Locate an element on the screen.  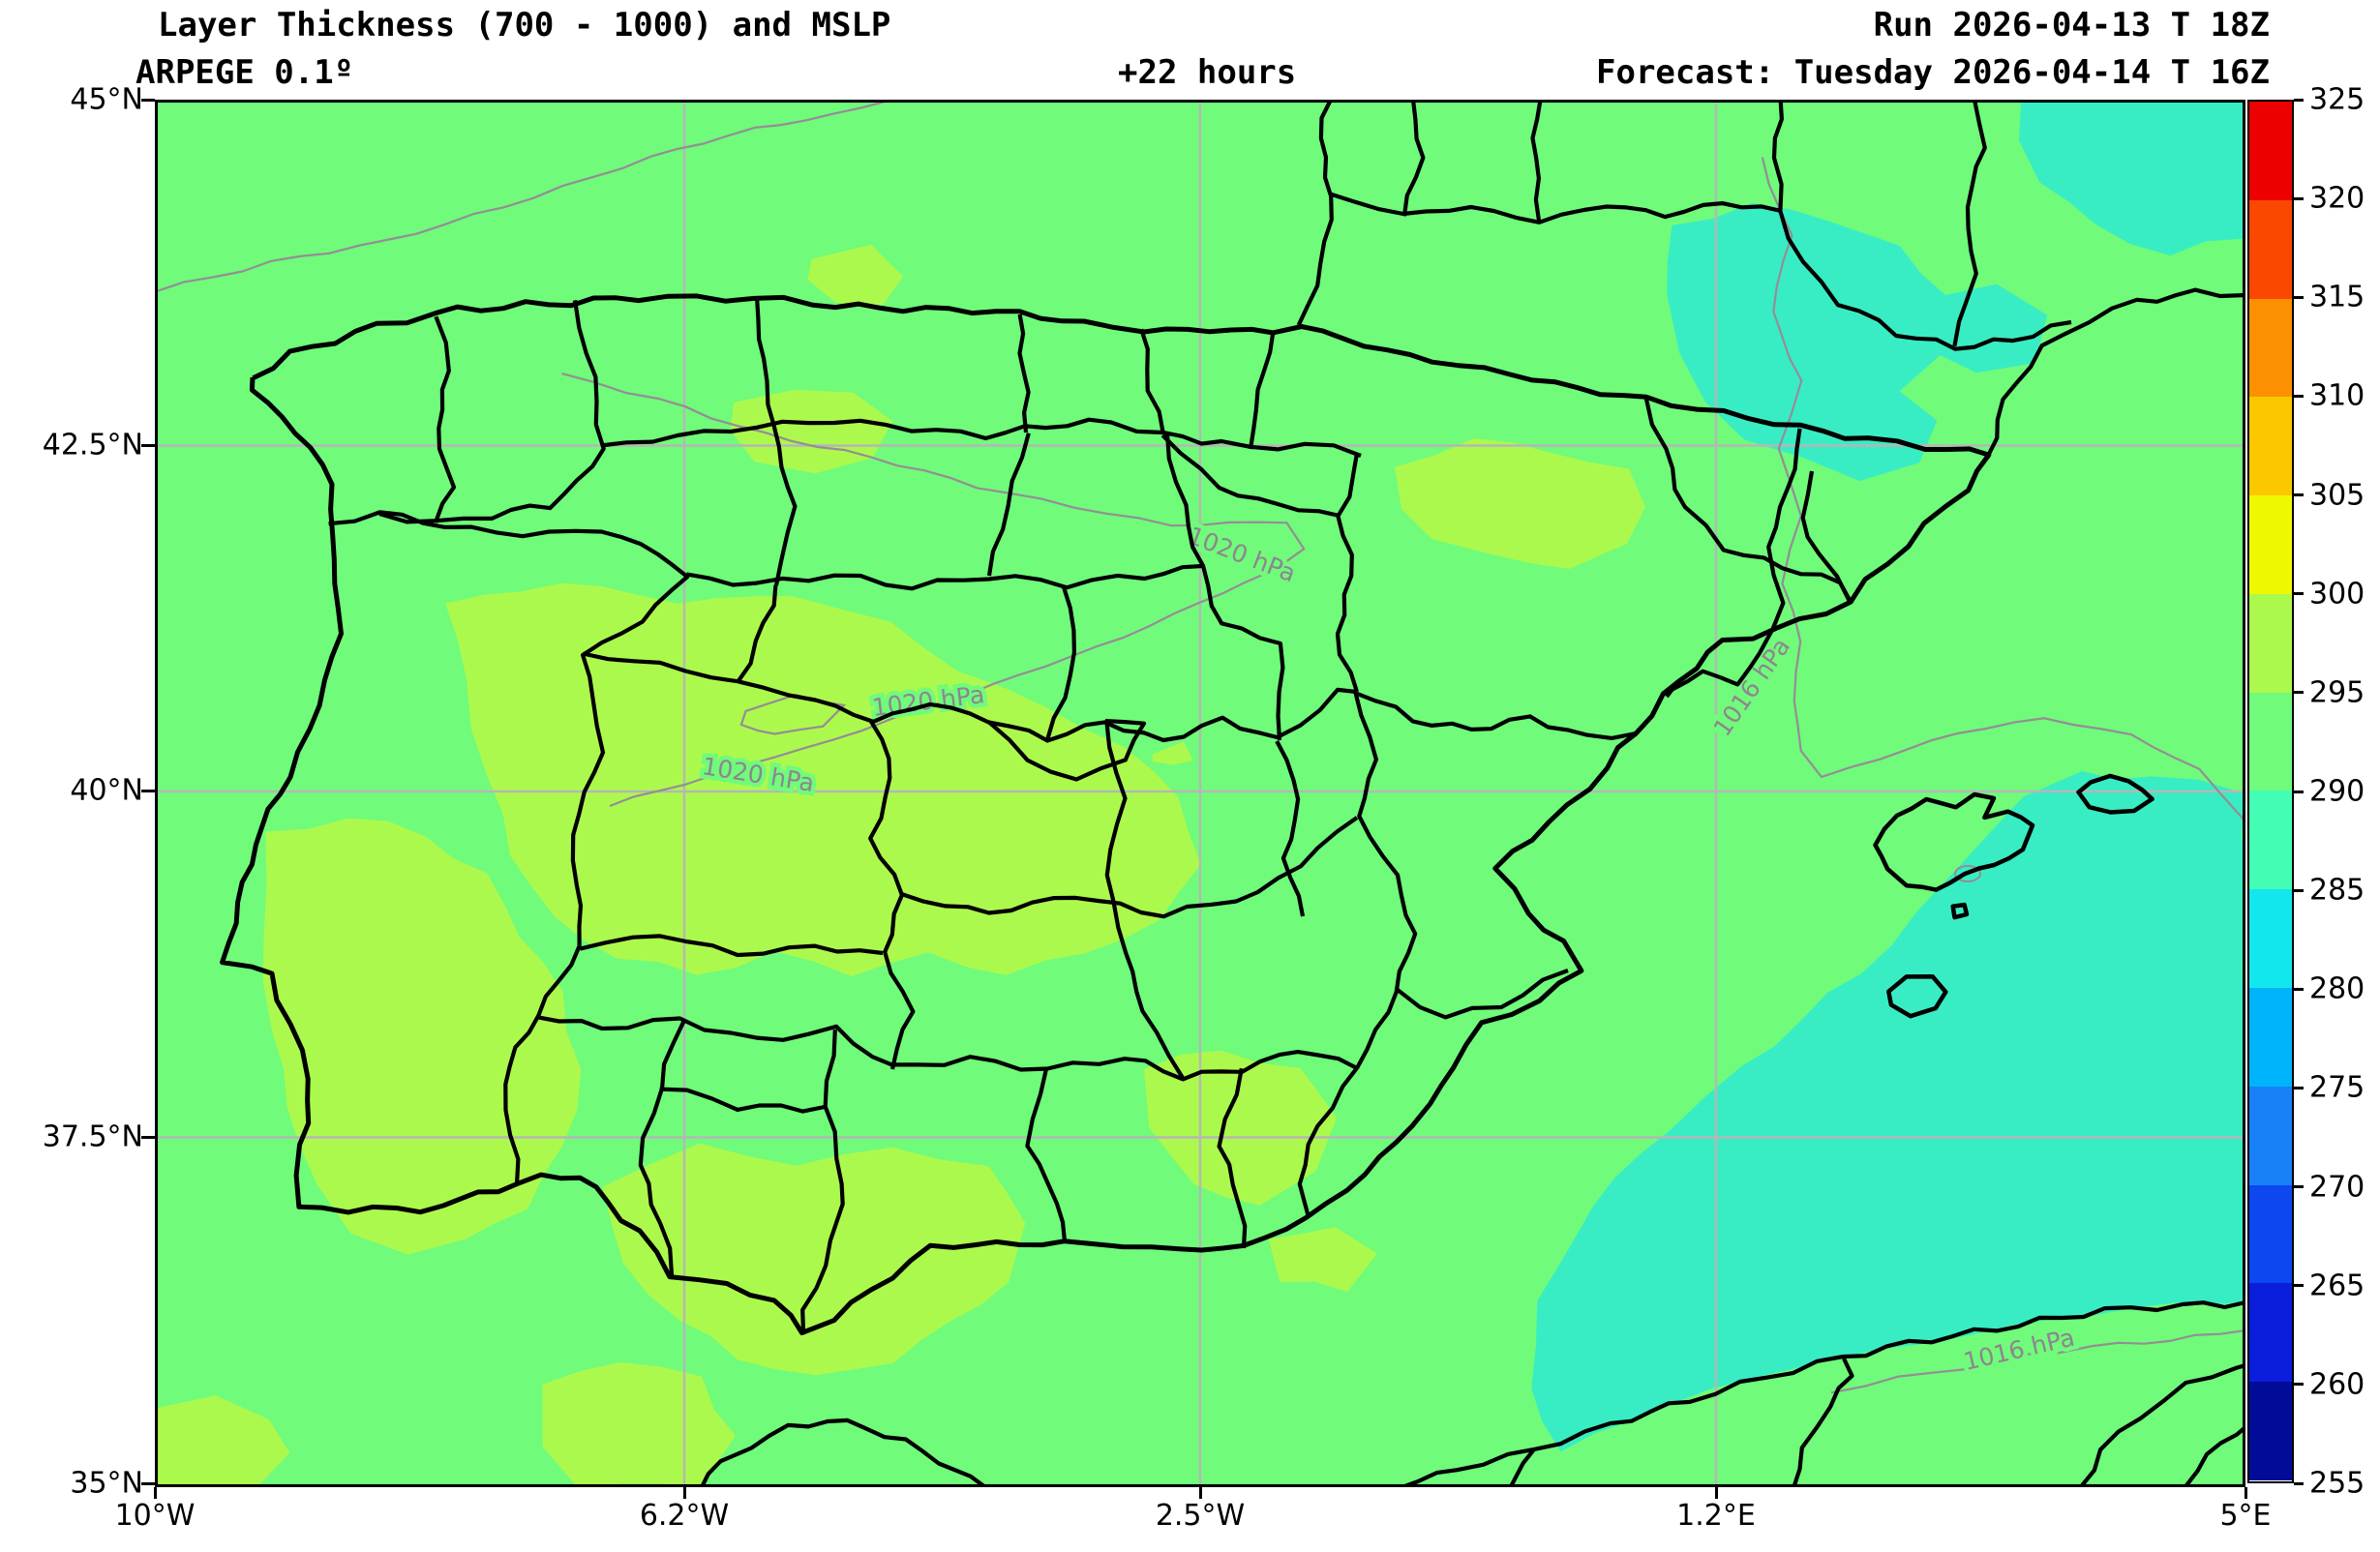
colorbar-tick-label: 300 is located at coordinates (2337, 594).